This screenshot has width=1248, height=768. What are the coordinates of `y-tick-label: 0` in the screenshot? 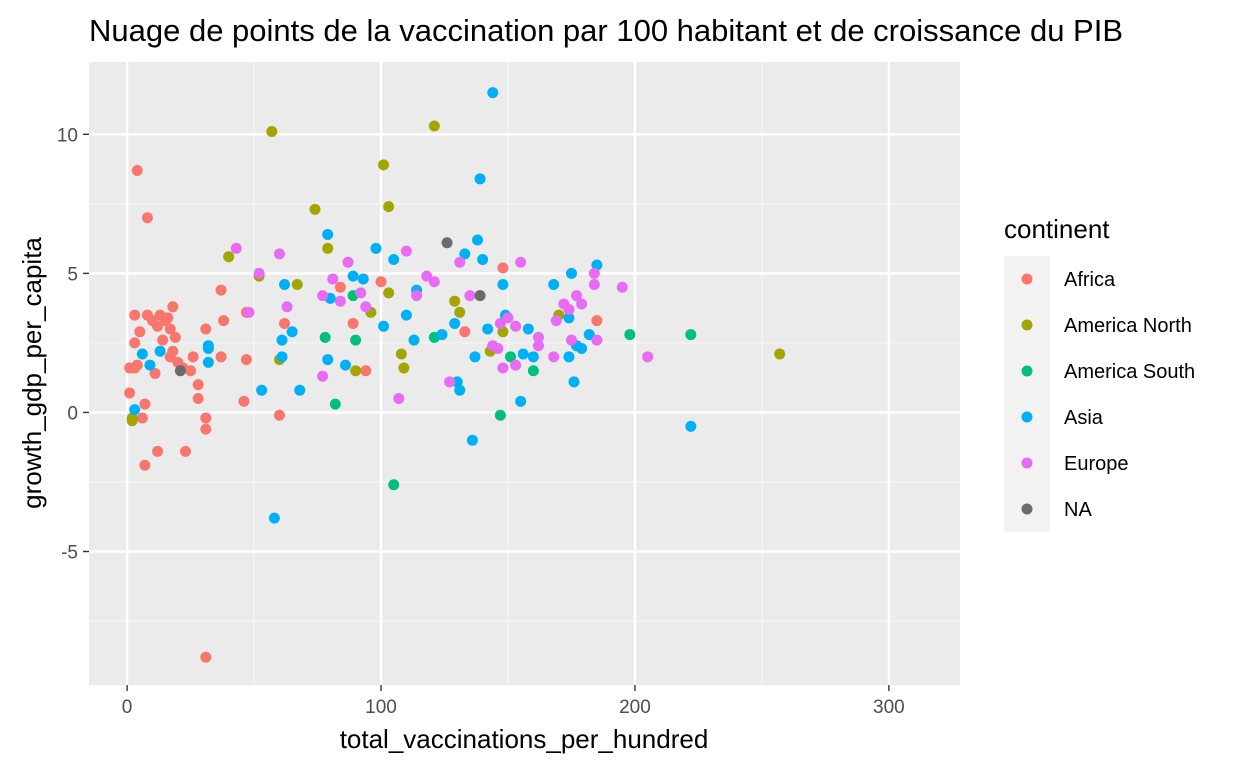 It's located at (72, 413).